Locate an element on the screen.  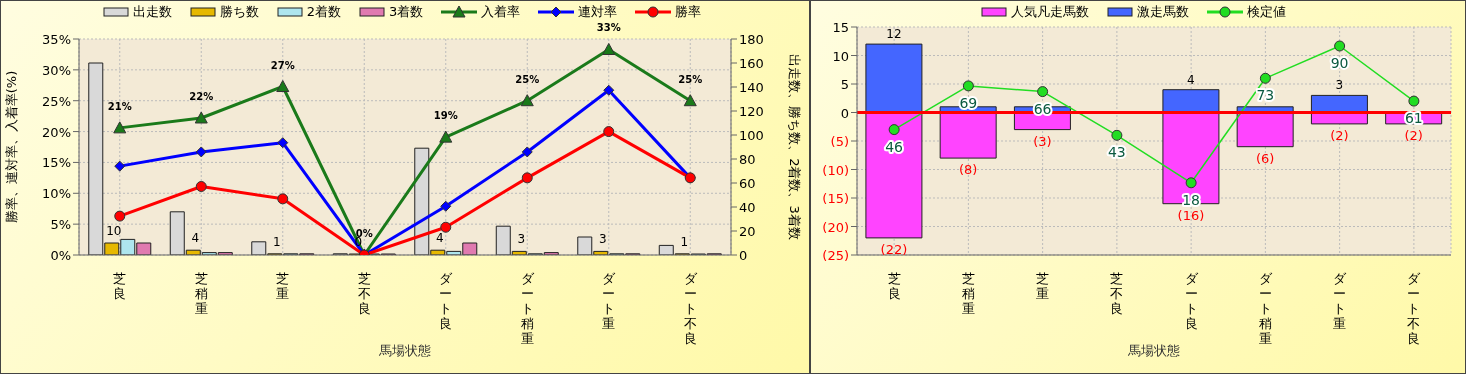
legend-label: 激走馬数 is located at coordinates (1162, 12).